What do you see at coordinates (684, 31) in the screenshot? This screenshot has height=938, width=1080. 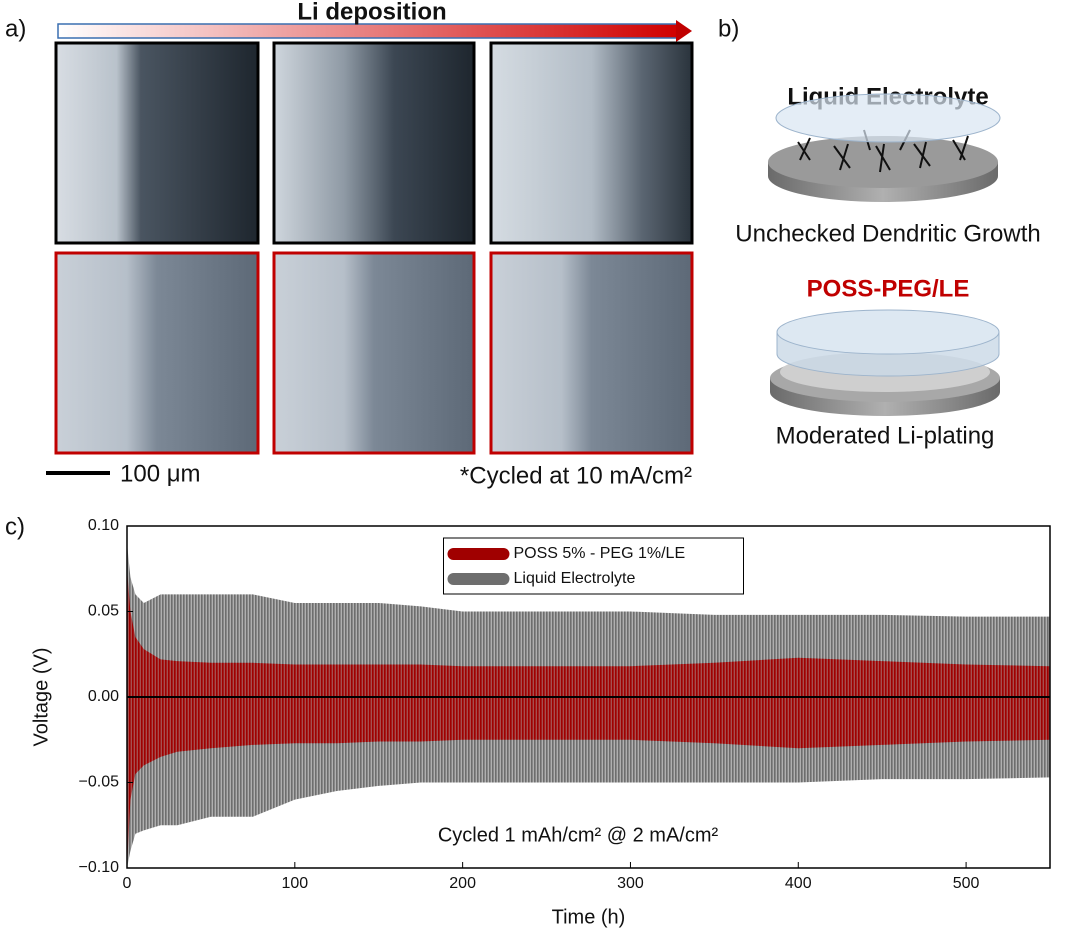 I see `arrow-head` at bounding box center [684, 31].